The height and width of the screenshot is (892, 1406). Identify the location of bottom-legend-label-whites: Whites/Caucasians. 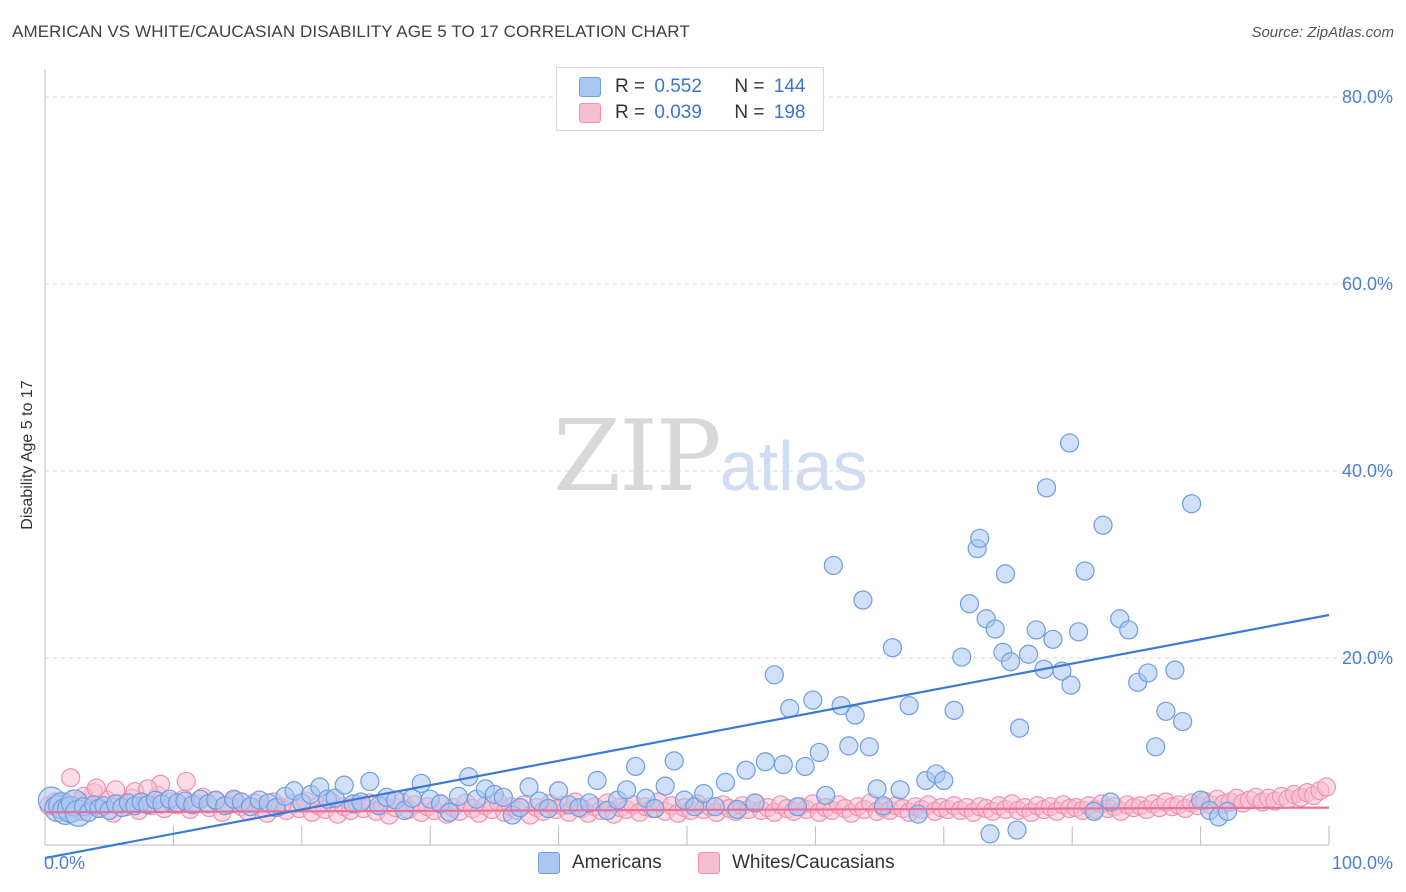
(813, 862).